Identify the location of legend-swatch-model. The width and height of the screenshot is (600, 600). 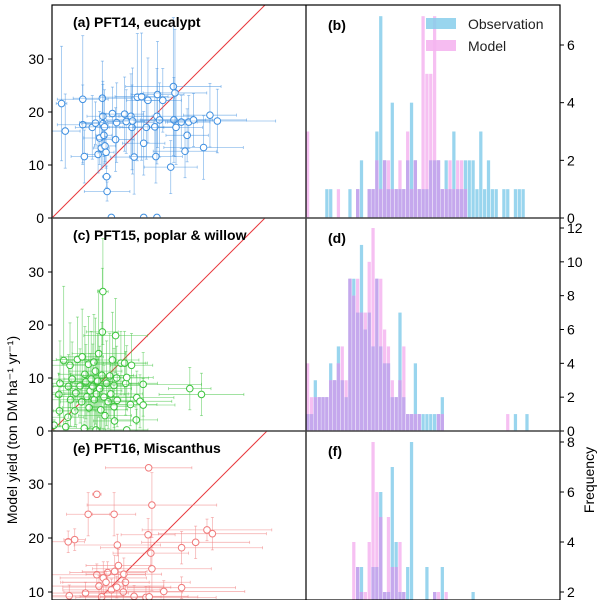
(441, 45).